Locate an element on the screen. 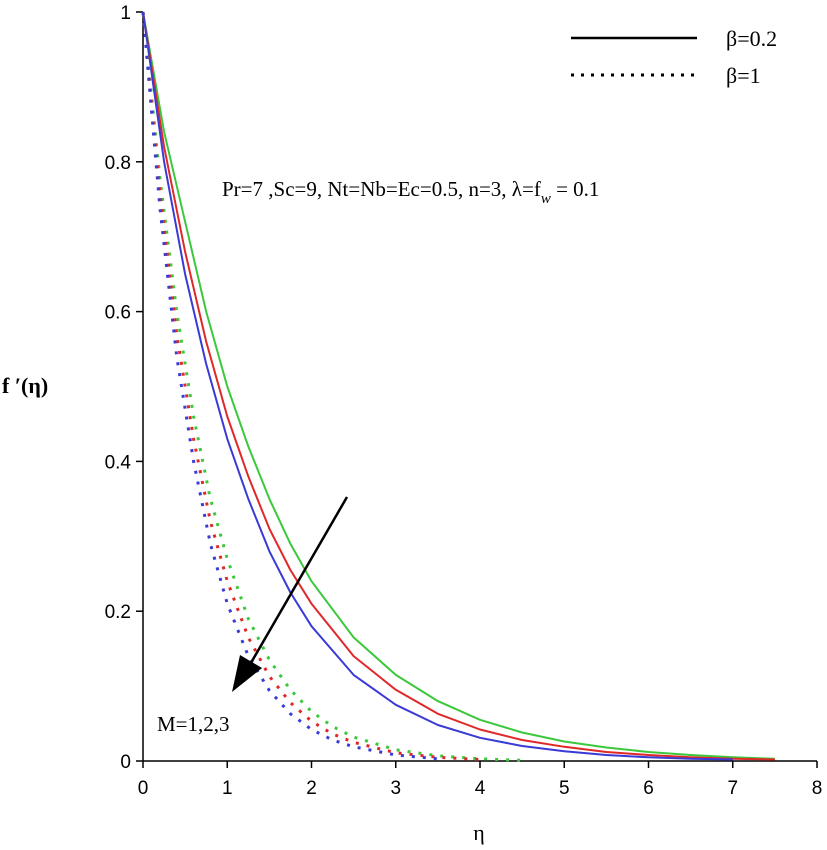 The image size is (827, 850). legend: β=0.2 β=1 is located at coordinates (674, 57).